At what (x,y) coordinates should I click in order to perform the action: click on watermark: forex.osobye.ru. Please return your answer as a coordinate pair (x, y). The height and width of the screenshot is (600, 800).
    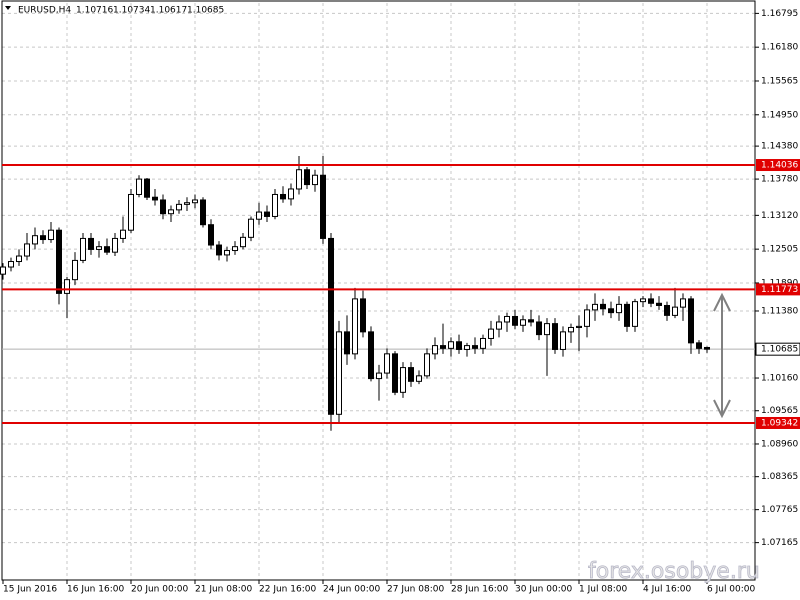
    Looking at the image, I should click on (674, 571).